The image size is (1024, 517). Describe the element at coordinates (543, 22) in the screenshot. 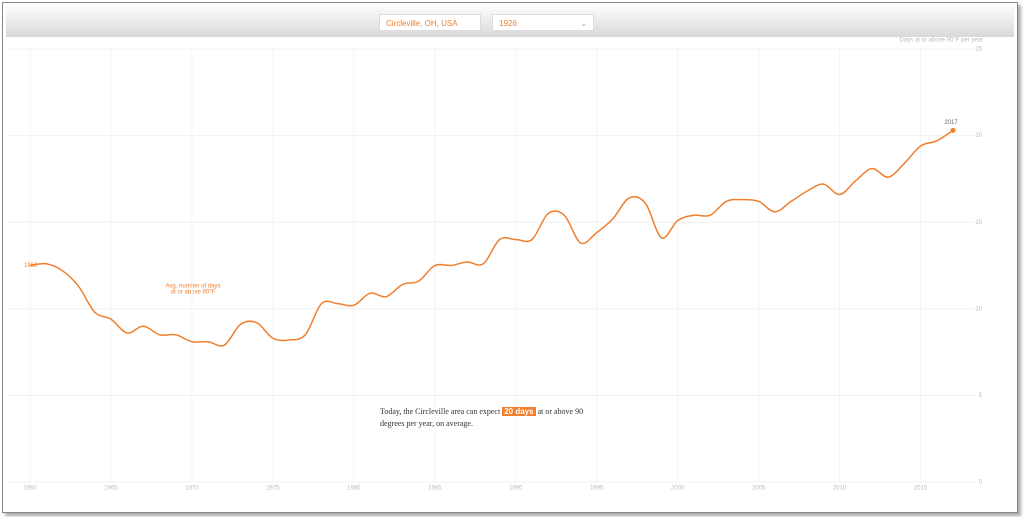

I see `year-select: 1926 ⌄` at that location.